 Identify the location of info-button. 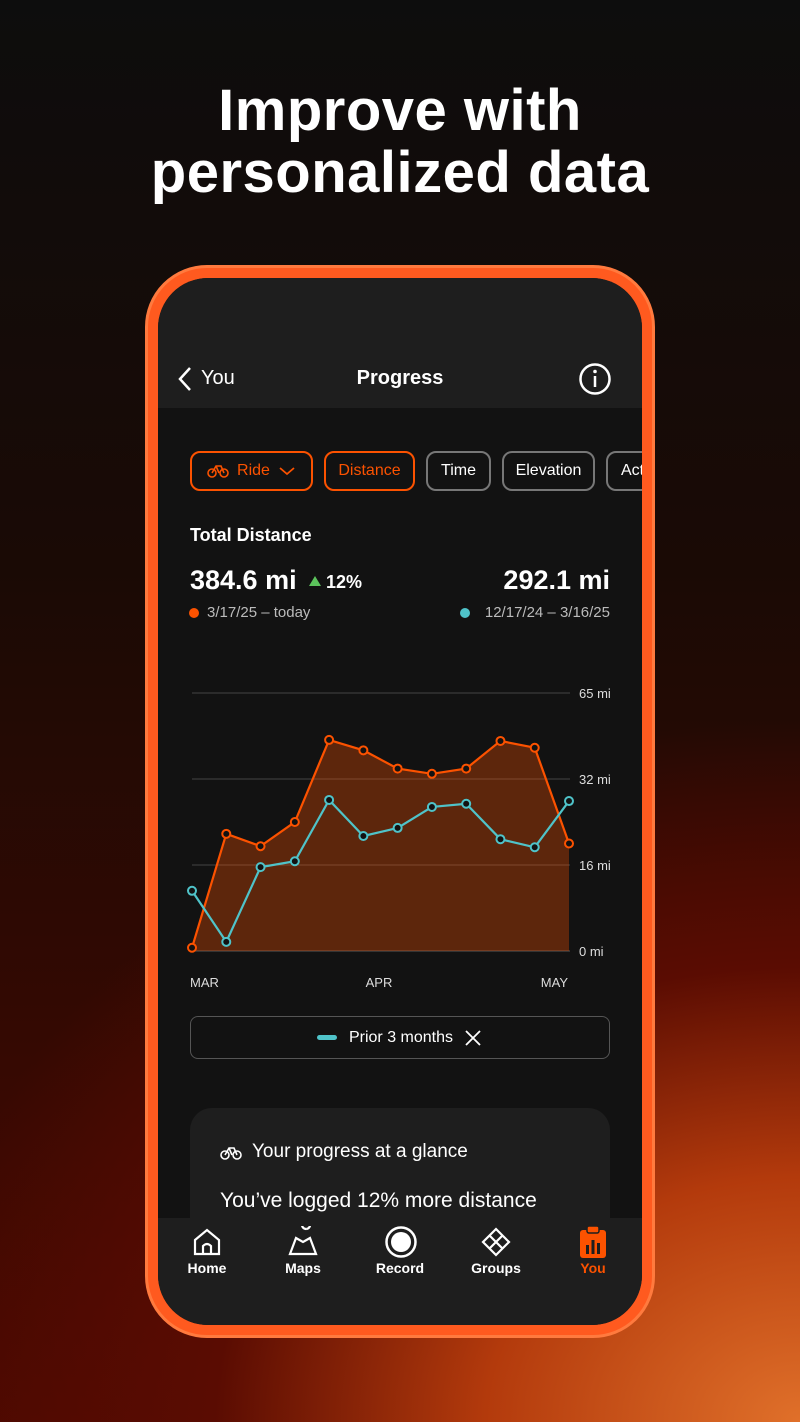
(595, 379).